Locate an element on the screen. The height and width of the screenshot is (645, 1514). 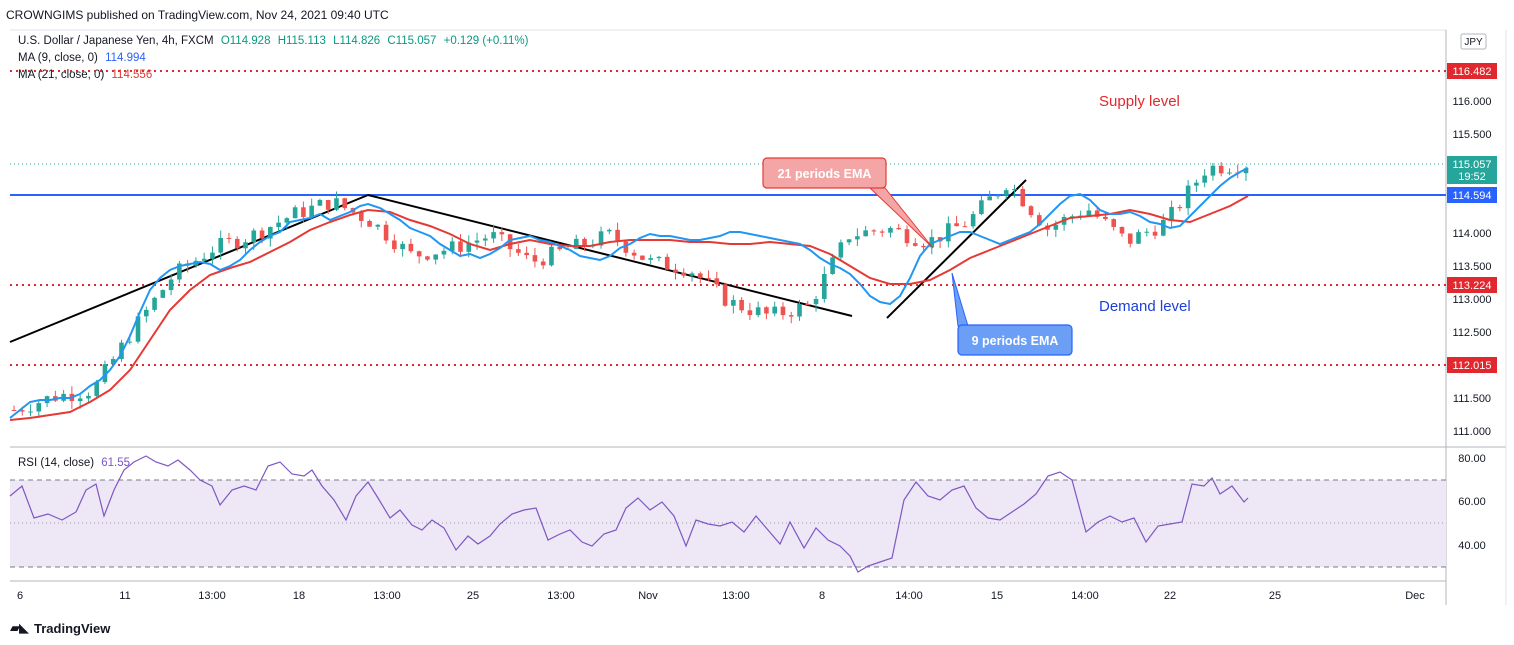
label-resistance-bg is located at coordinates (1472, 195).